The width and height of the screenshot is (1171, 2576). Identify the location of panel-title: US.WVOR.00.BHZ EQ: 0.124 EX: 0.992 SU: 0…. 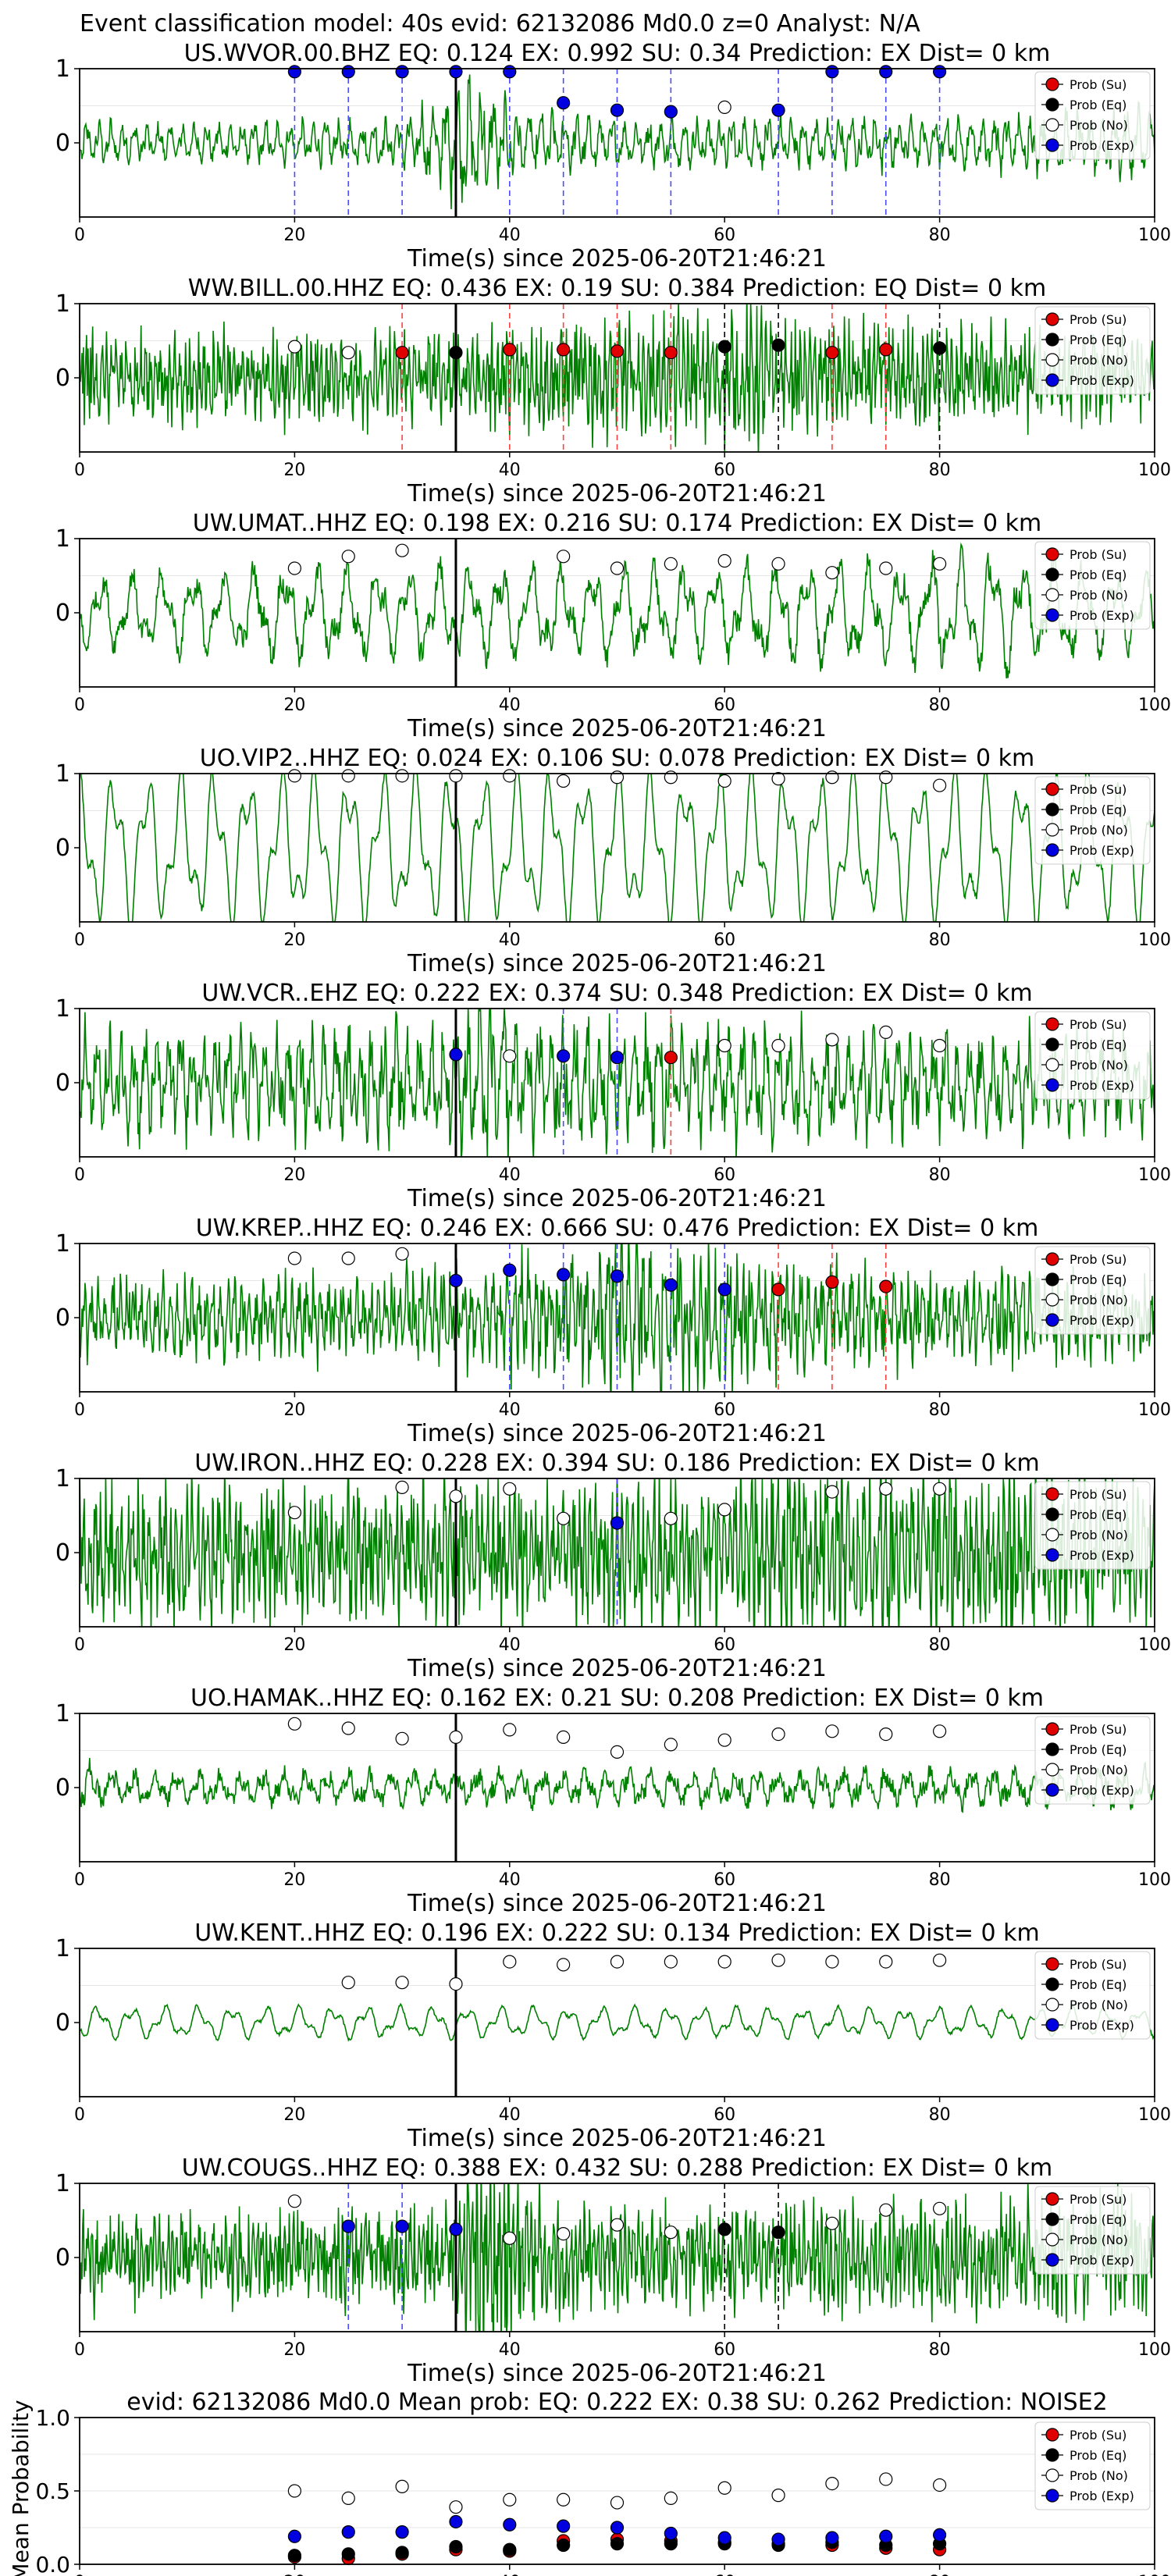
(617, 53).